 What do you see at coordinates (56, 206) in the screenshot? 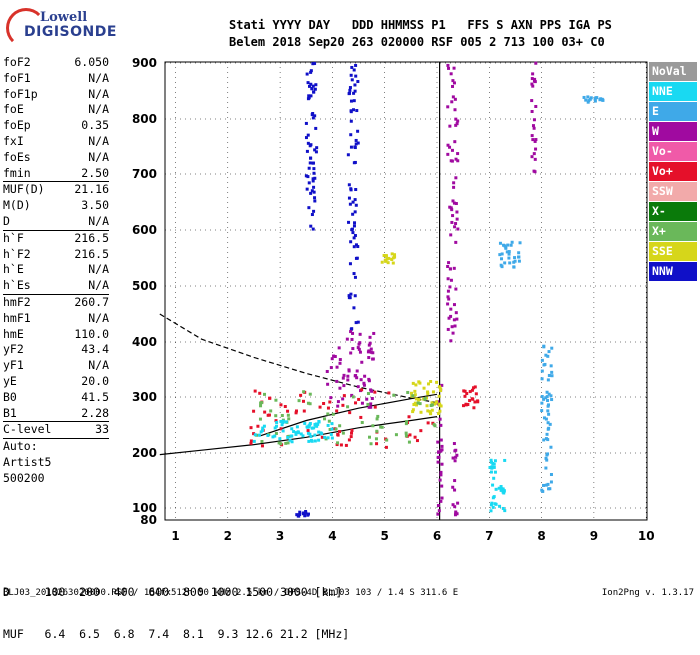
I see `param-row: M(D) 3.50` at bounding box center [56, 206].